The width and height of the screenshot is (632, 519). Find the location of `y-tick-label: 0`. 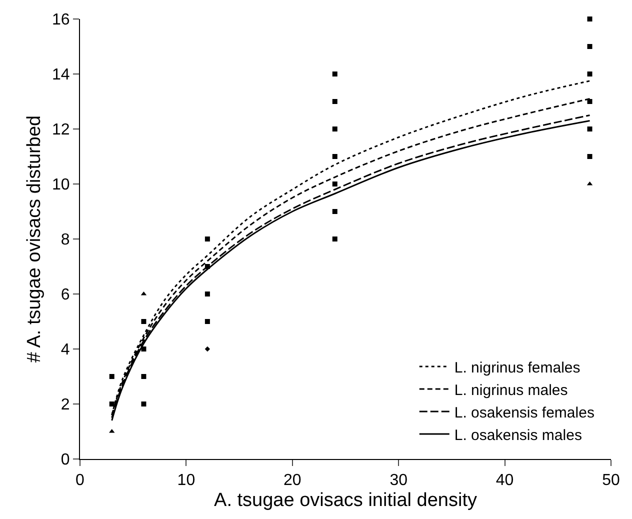

y-tick-label: 0 is located at coordinates (65, 460).